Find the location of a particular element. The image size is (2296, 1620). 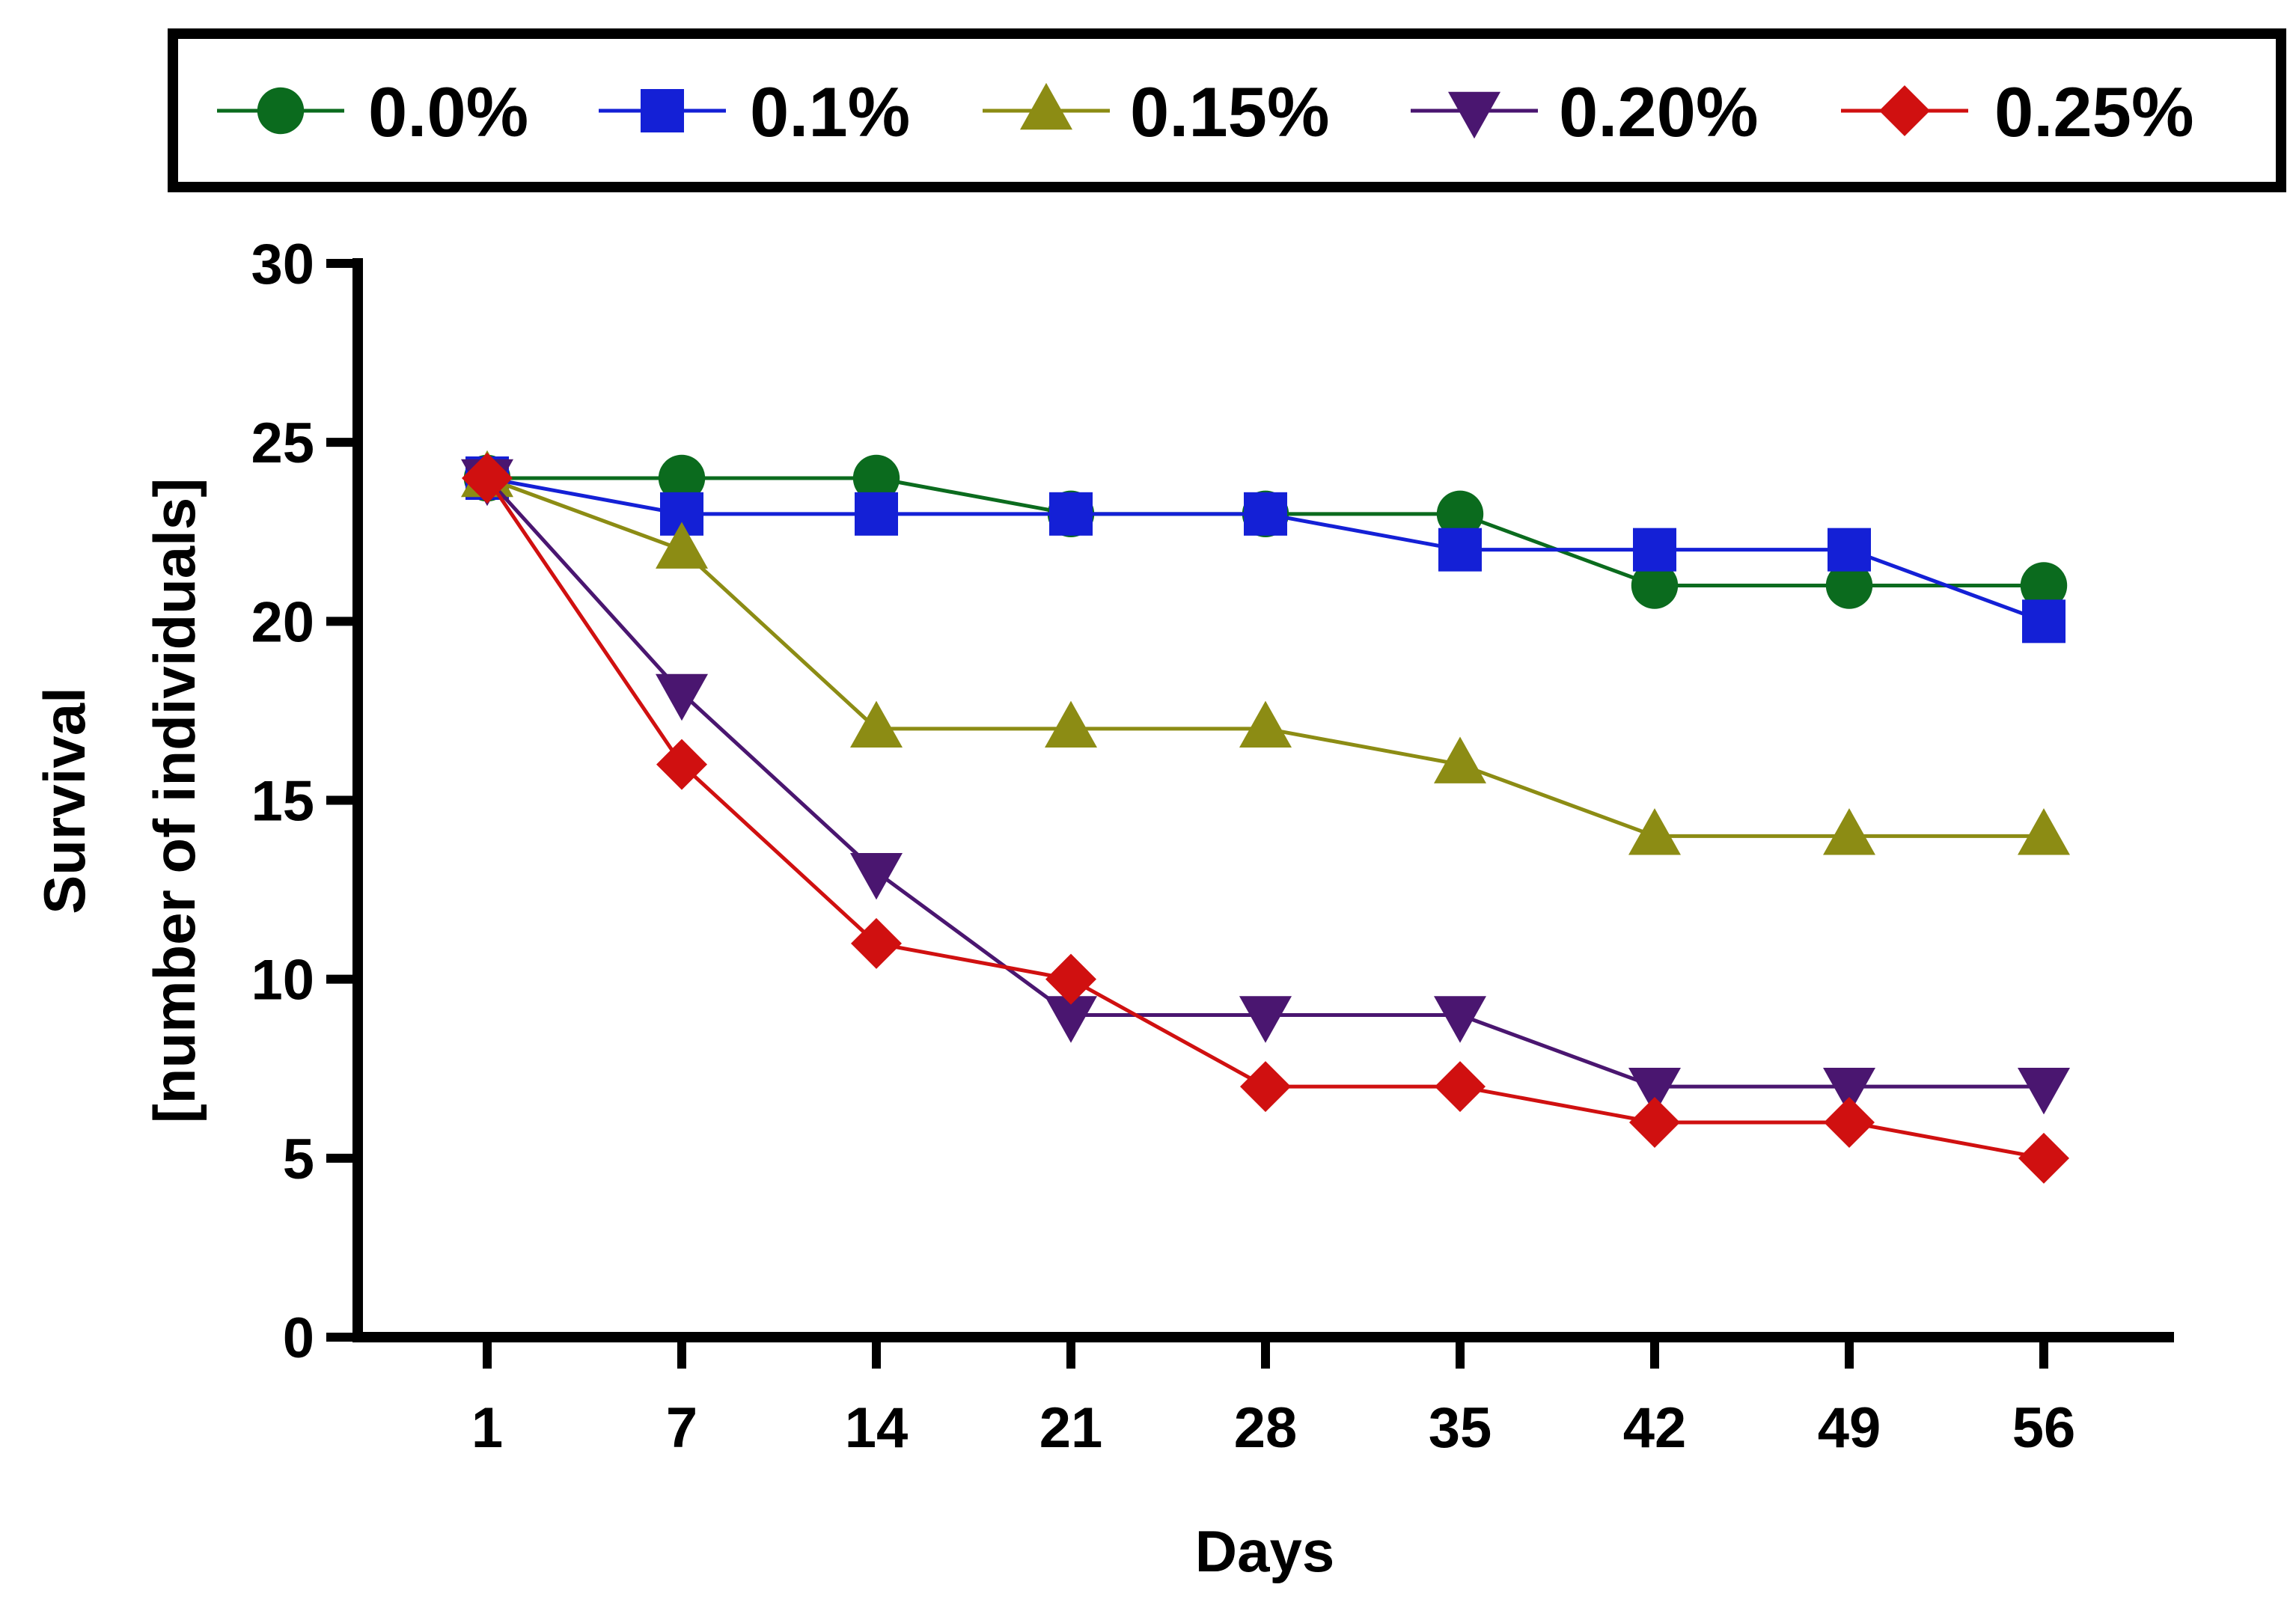

x-tick-label: 7 is located at coordinates (681, 1428).